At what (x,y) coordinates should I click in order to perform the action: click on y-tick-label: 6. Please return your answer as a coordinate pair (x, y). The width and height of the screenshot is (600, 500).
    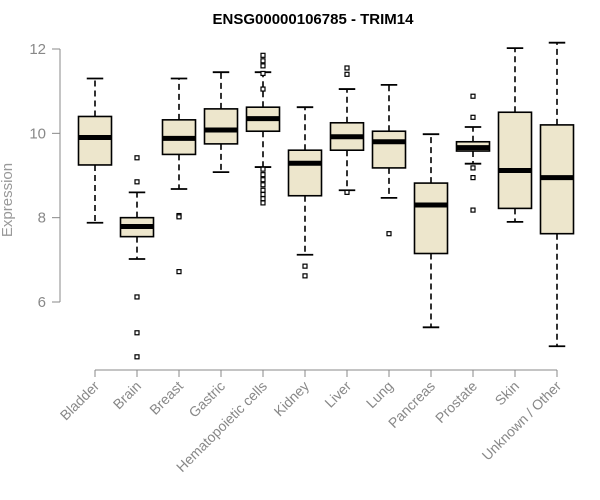
    Looking at the image, I should click on (42, 302).